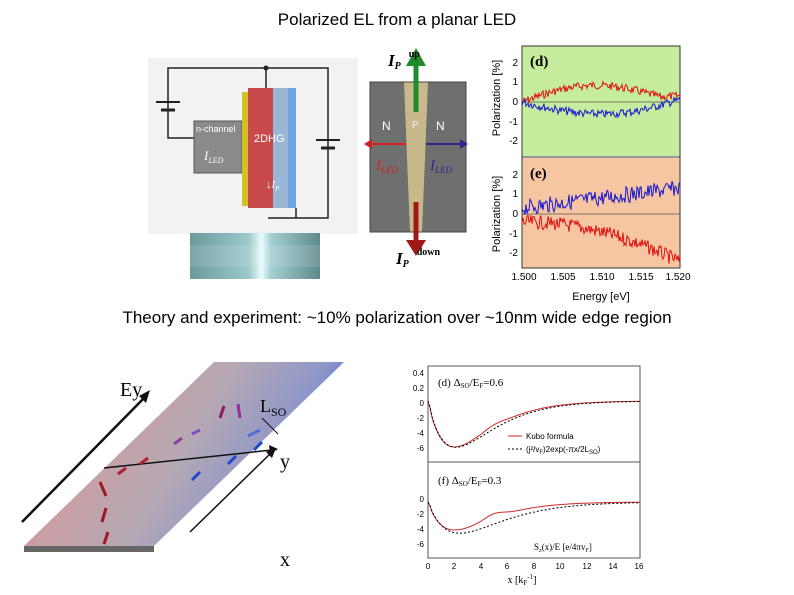 Image resolution: width=794 pixels, height=595 pixels. What do you see at coordinates (416, 159) in the screenshot?
I see `device-micrograph: N P N IPup IPdown ILED ILED` at bounding box center [416, 159].